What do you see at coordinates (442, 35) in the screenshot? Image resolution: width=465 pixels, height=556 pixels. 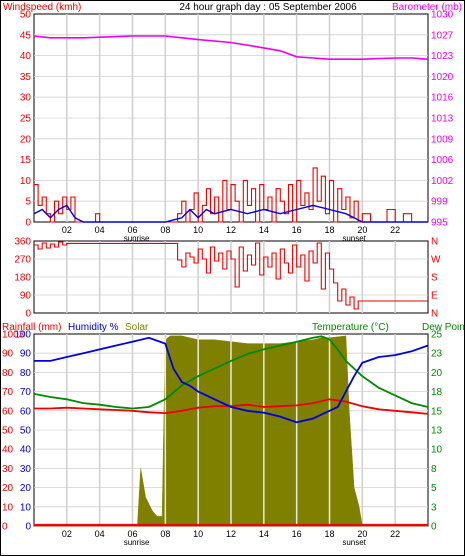 I see `barometer-tick-label: 1027` at bounding box center [442, 35].